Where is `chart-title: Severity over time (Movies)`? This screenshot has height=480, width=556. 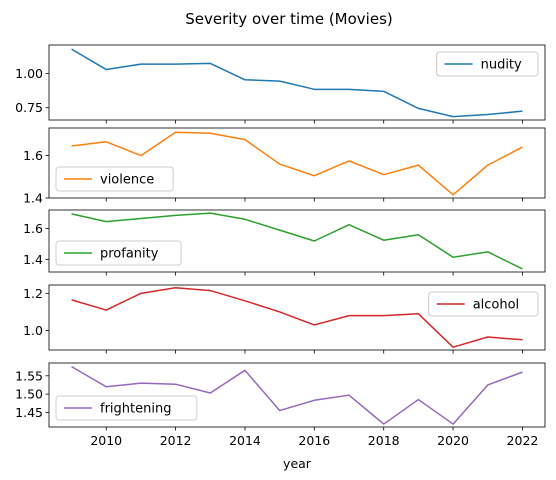 chart-title: Severity over time (Movies) is located at coordinates (289, 19).